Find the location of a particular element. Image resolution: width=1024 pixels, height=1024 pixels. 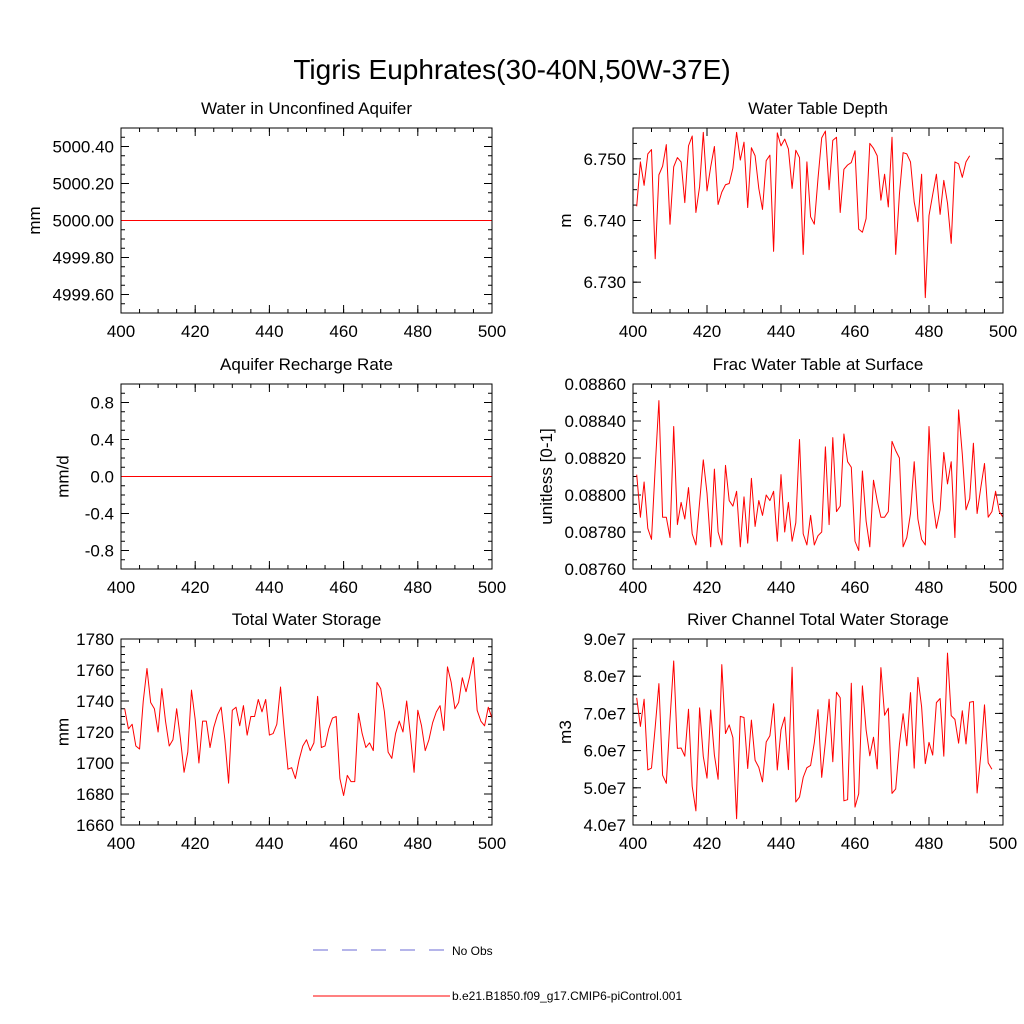

y-tick-label: 0.08840 is located at coordinates (595, 421).